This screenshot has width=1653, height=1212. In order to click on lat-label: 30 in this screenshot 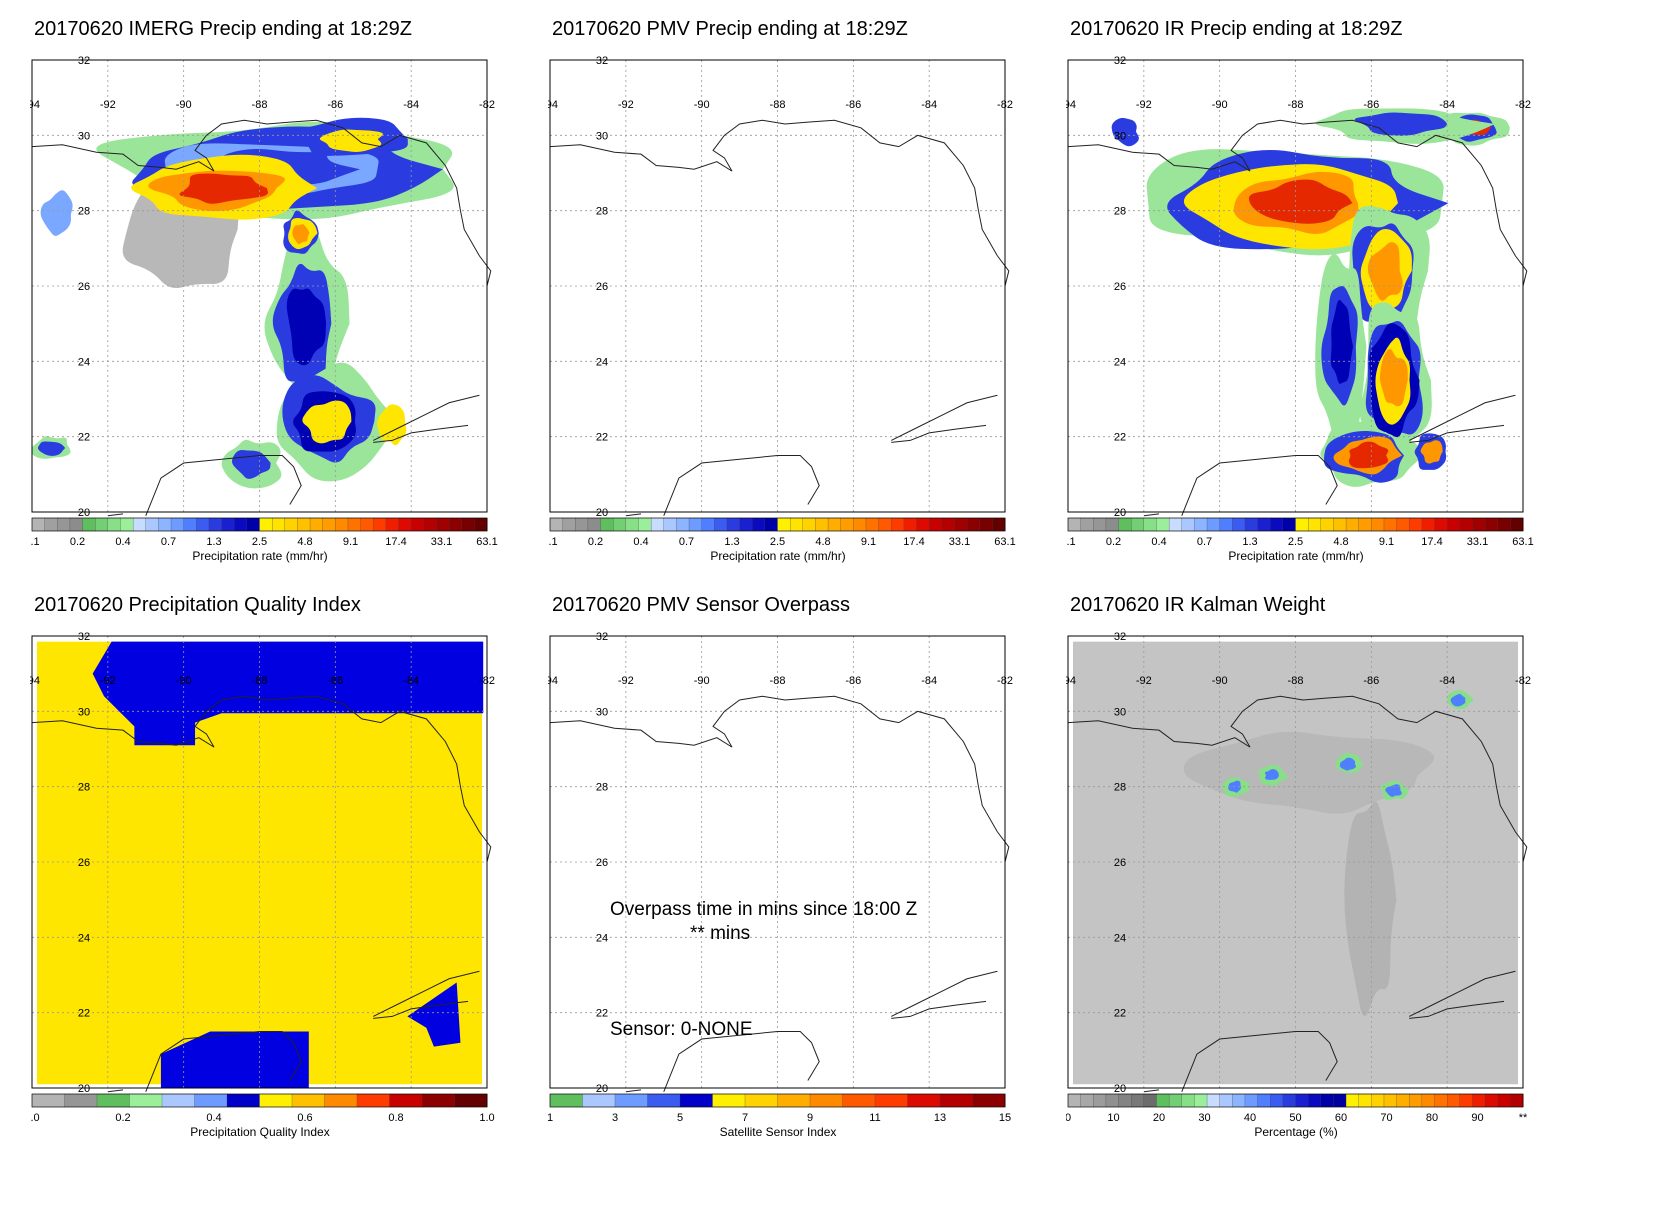, I will do `click(1120, 712)`.